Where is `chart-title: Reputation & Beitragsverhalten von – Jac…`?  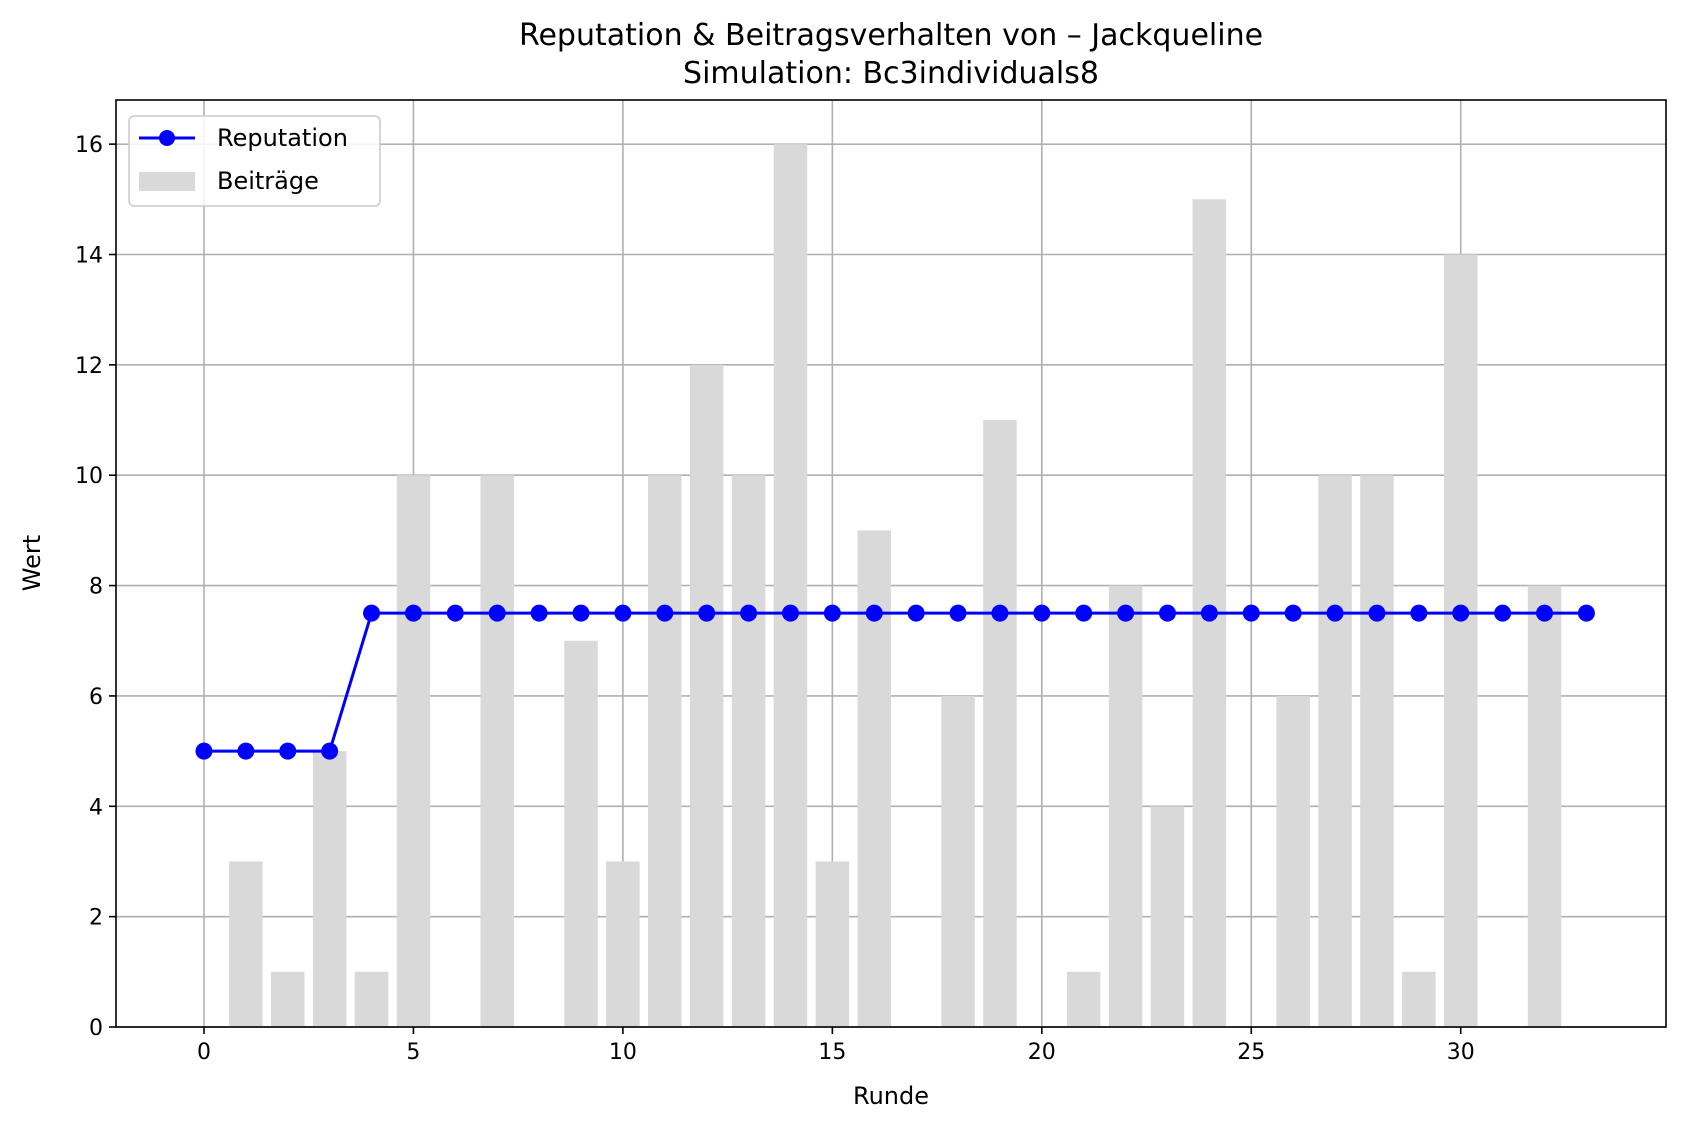
chart-title: Reputation & Beitragsverhalten von – Jac… is located at coordinates (891, 35).